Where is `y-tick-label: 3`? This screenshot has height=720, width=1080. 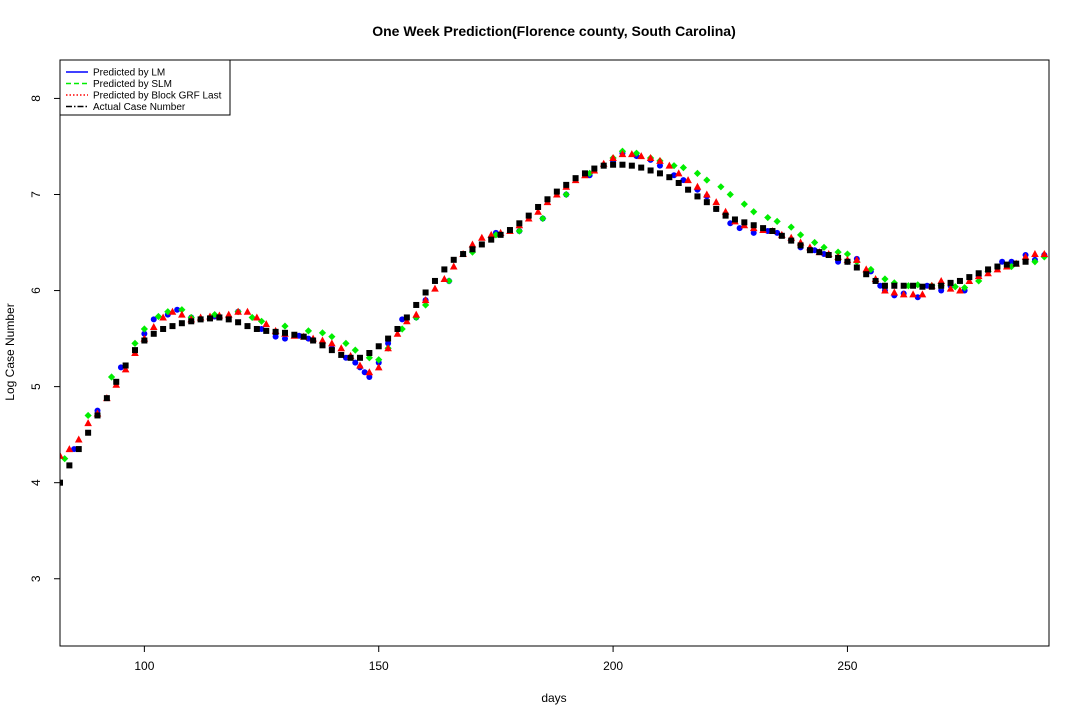
y-tick-label: 3 is located at coordinates (36, 578).